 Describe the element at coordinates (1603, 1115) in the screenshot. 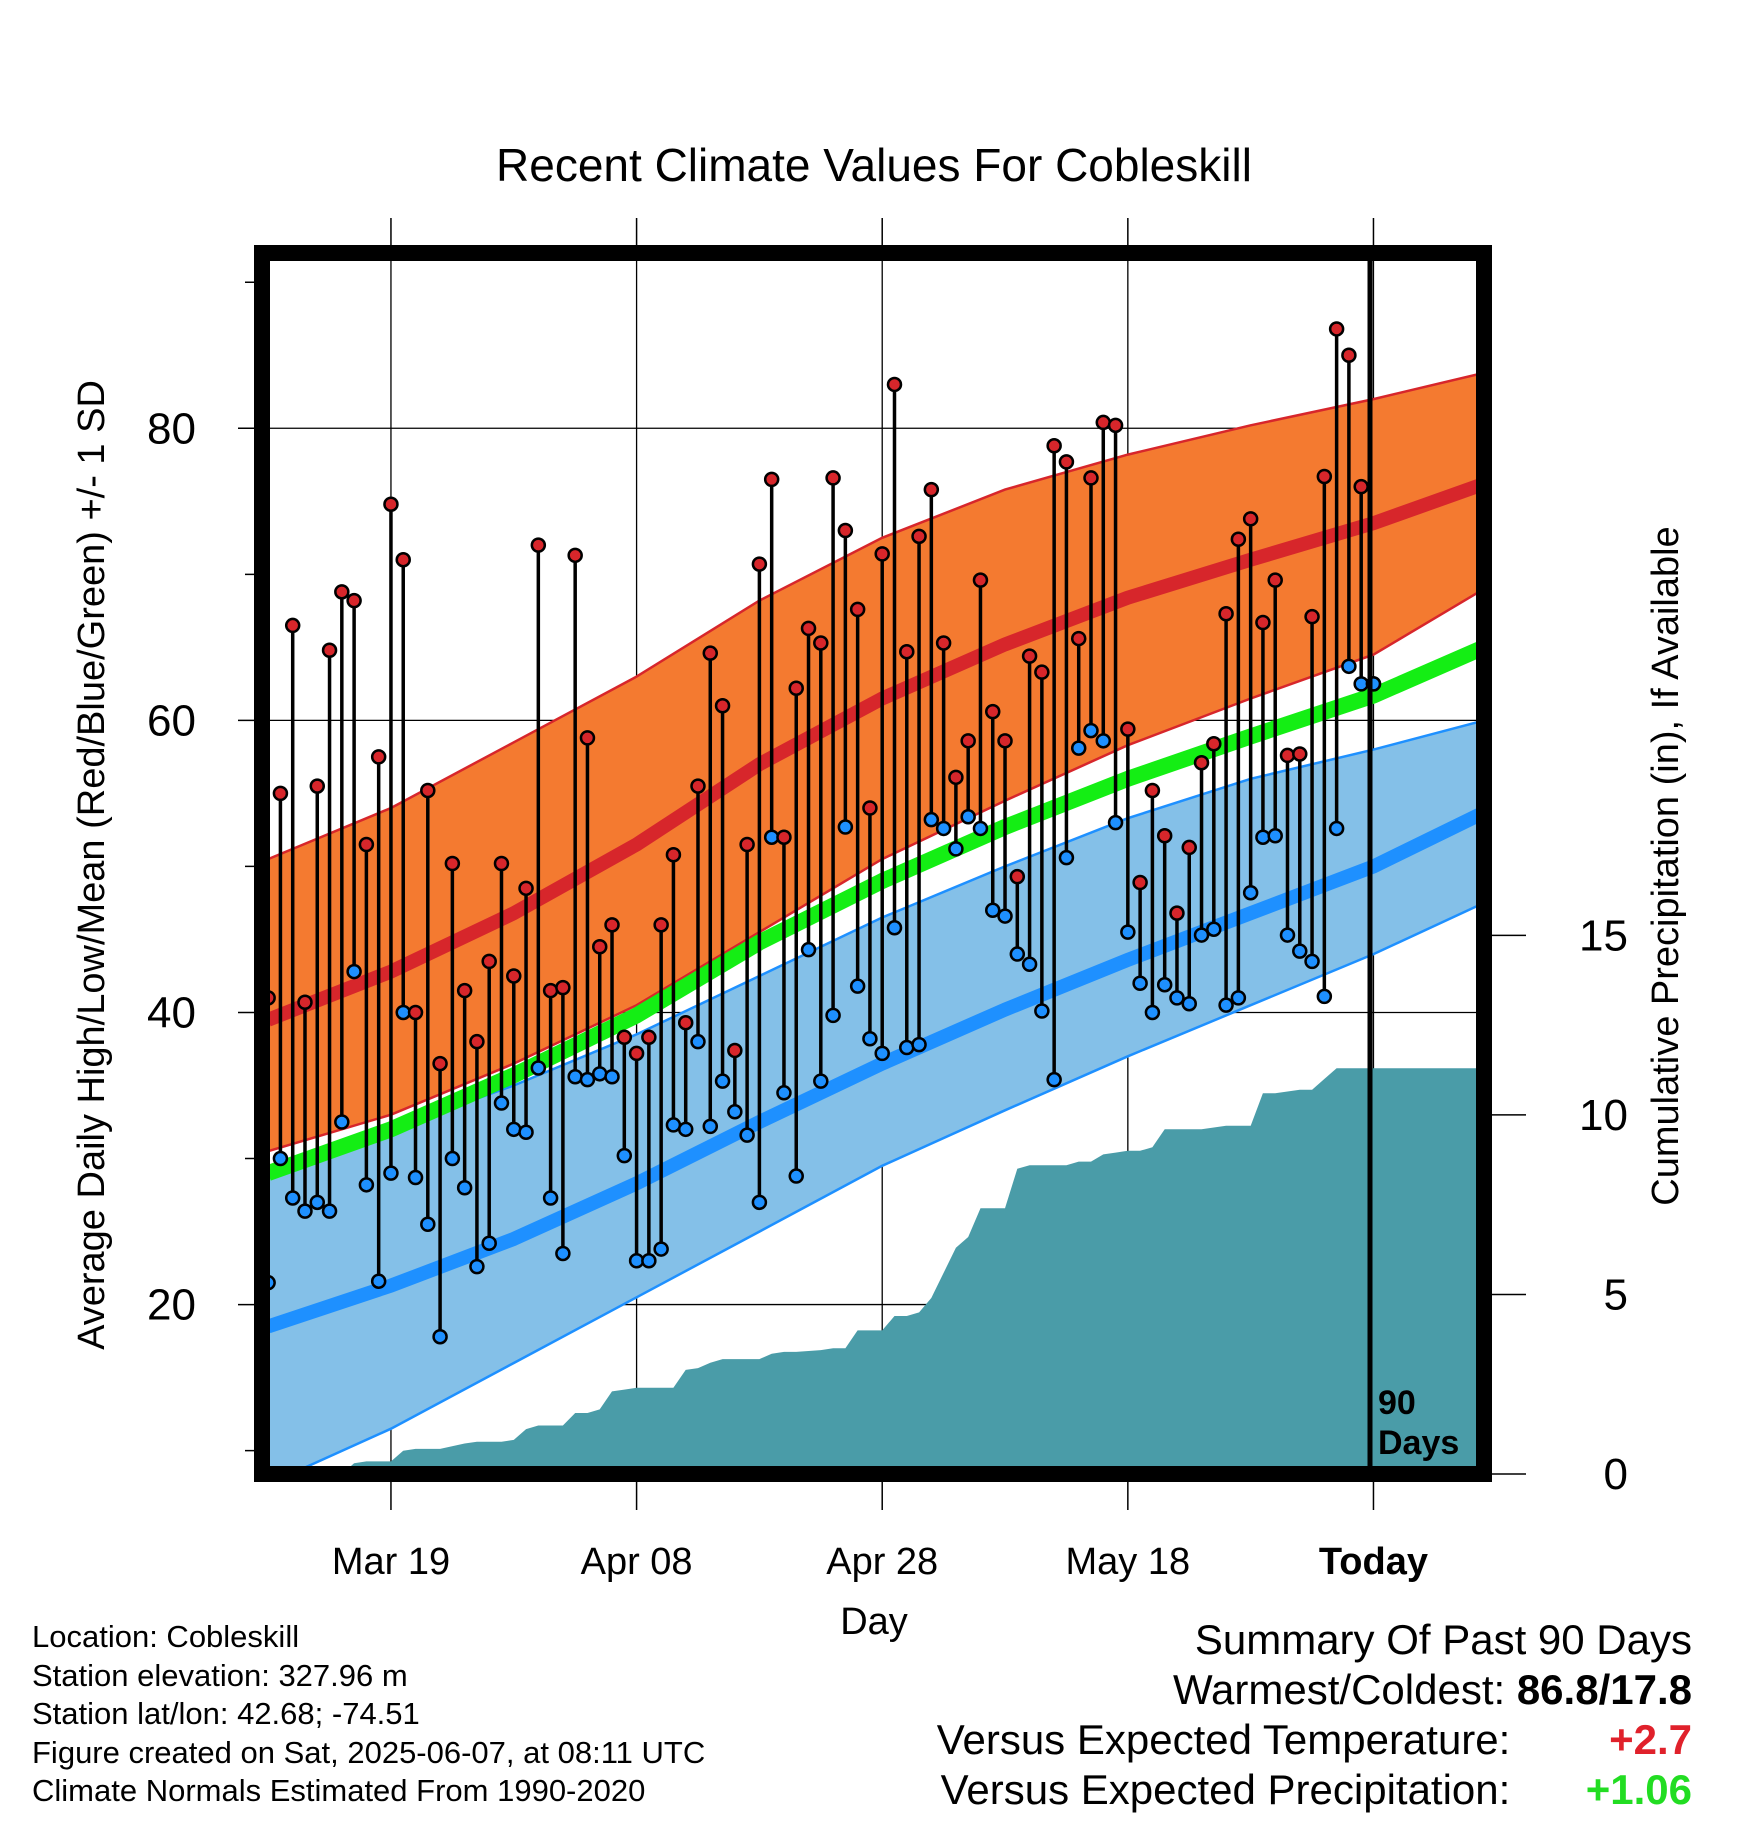

I see `y2-tick-label: 10` at that location.